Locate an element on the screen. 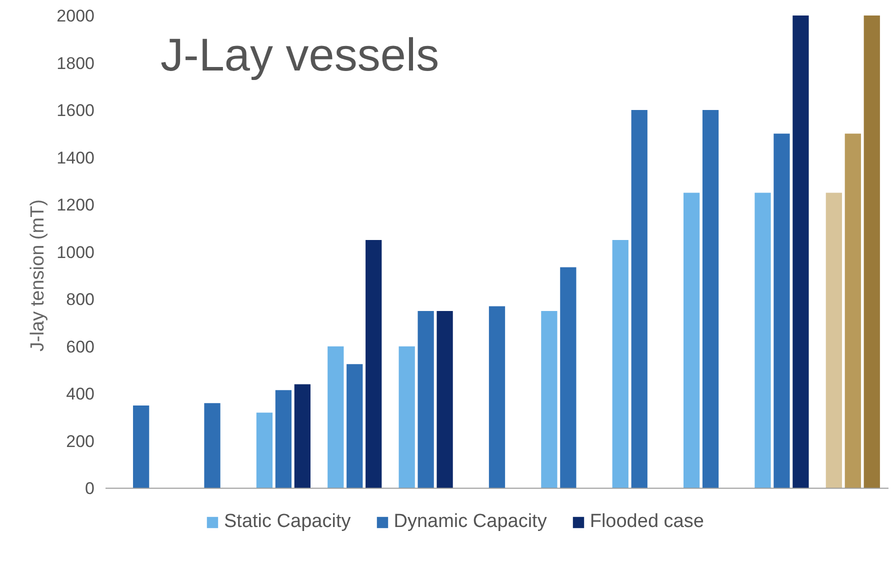  y-tick-label: 0 is located at coordinates (90, 488).